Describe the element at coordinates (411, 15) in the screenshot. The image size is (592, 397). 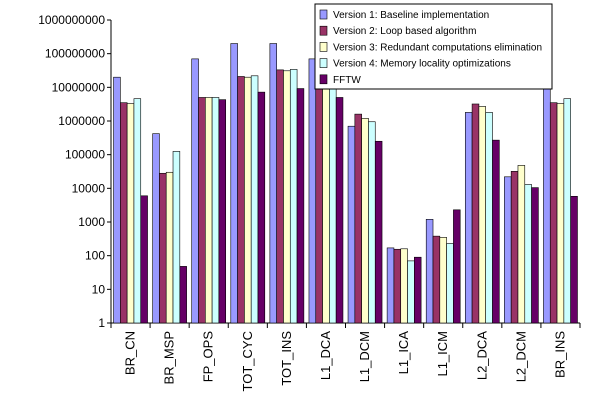
I see `legend-label: Version 1: Baseline implementation` at that location.